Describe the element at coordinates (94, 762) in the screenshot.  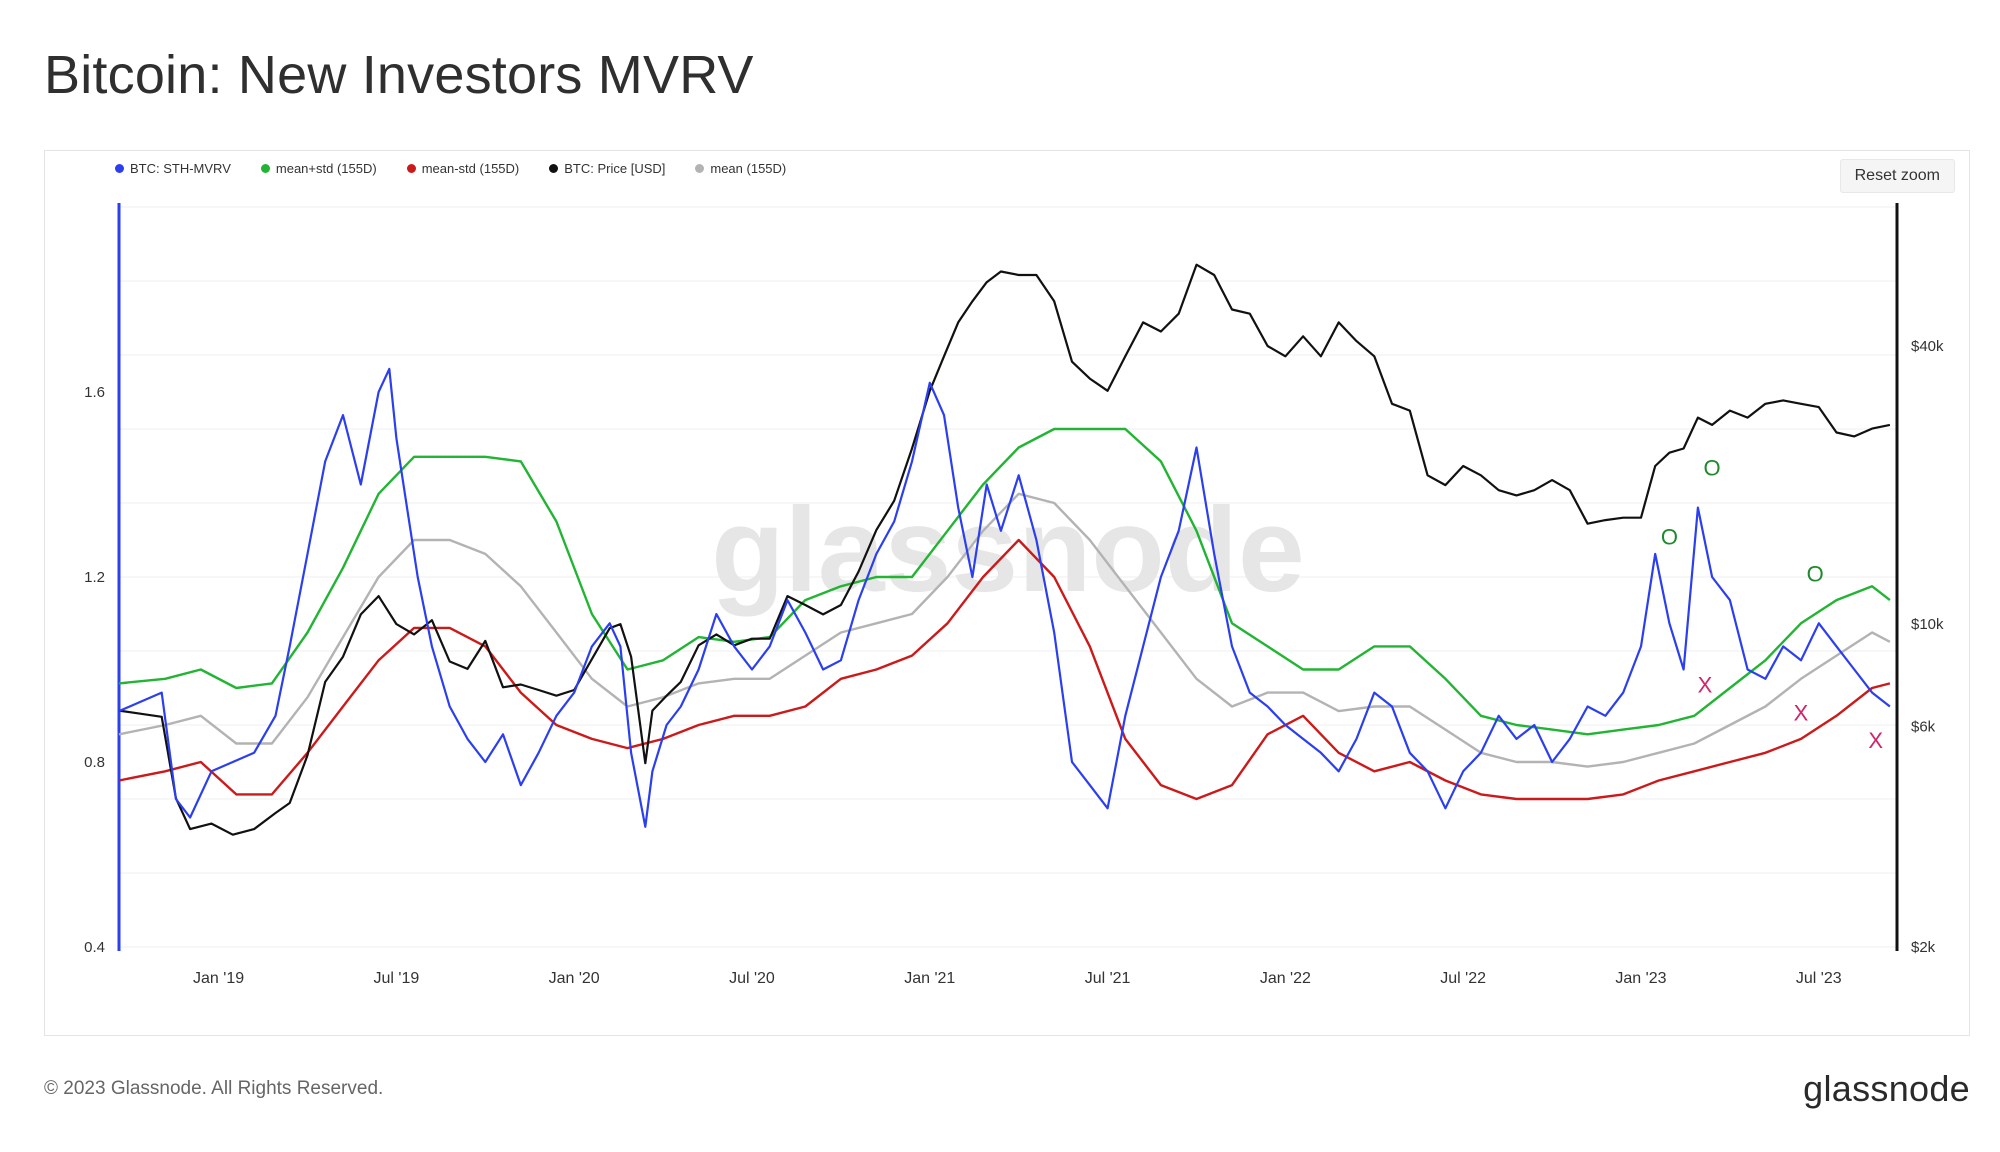
I see `y-left-tick-label: 0.8` at that location.